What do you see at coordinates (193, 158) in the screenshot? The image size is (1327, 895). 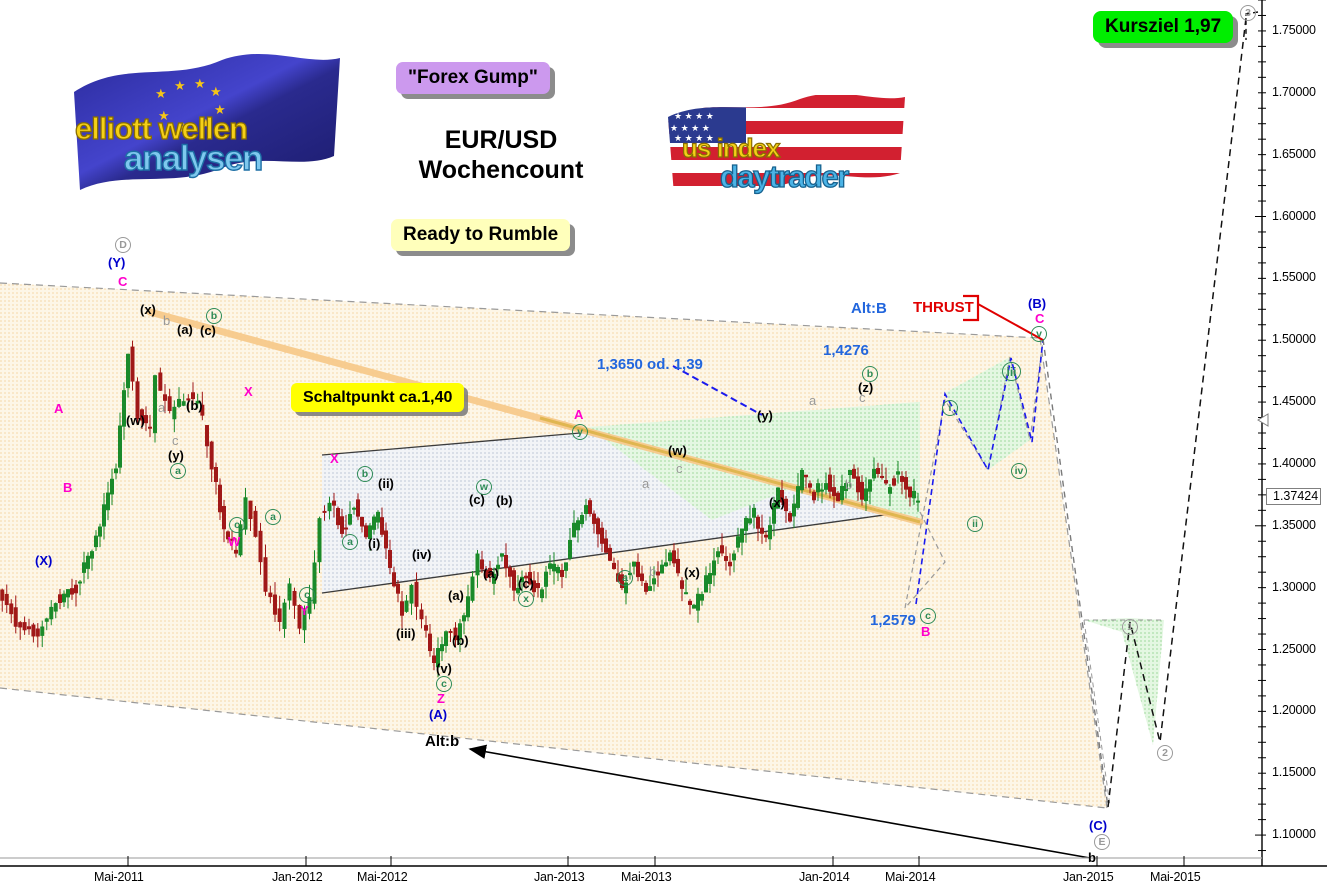 I see `logo-text-analysen: analysen` at bounding box center [193, 158].